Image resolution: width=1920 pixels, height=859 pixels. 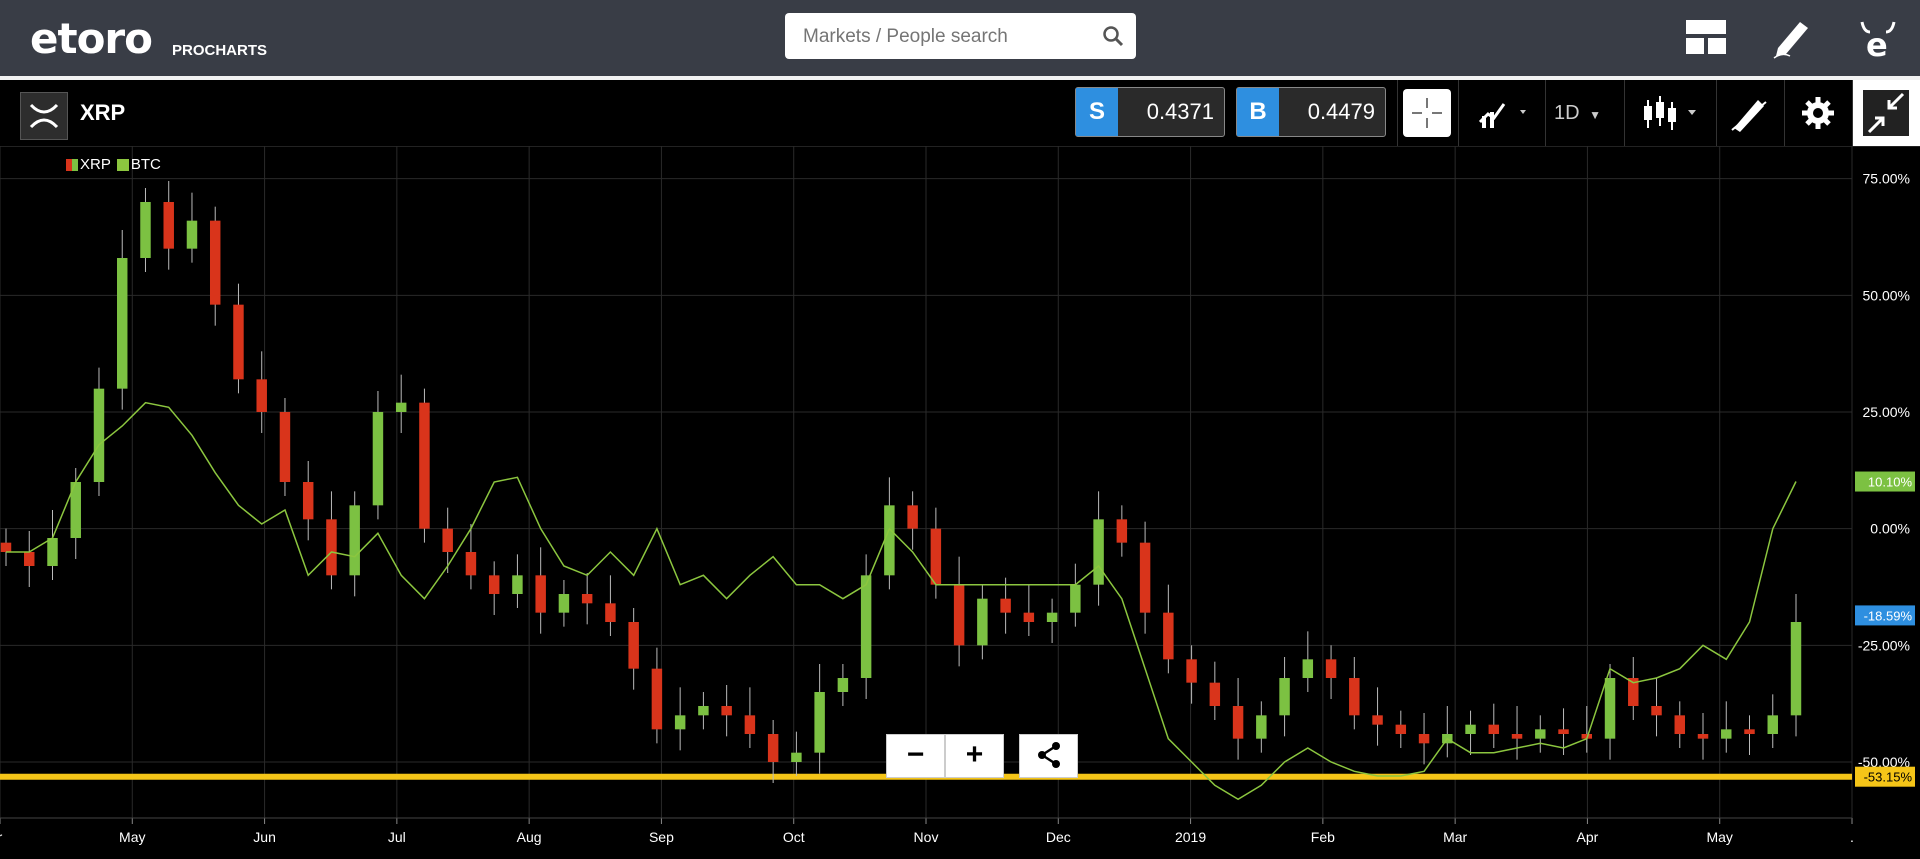 I want to click on buy-button: B 0.4479, so click(x=1311, y=112).